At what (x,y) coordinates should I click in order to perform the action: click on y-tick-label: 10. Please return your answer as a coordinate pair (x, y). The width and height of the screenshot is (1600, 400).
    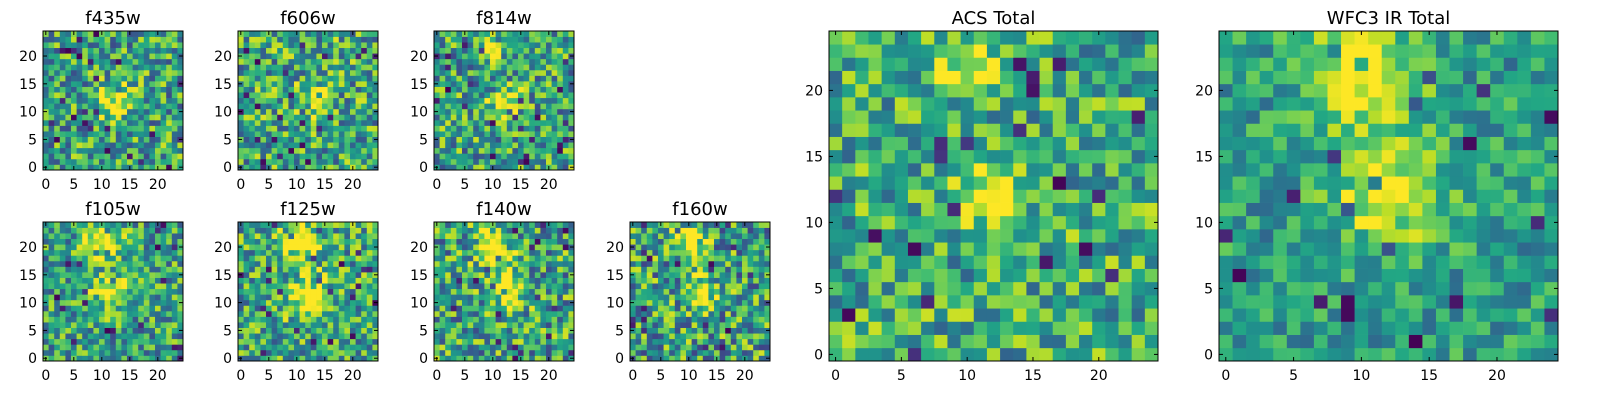
    Looking at the image, I should click on (615, 304).